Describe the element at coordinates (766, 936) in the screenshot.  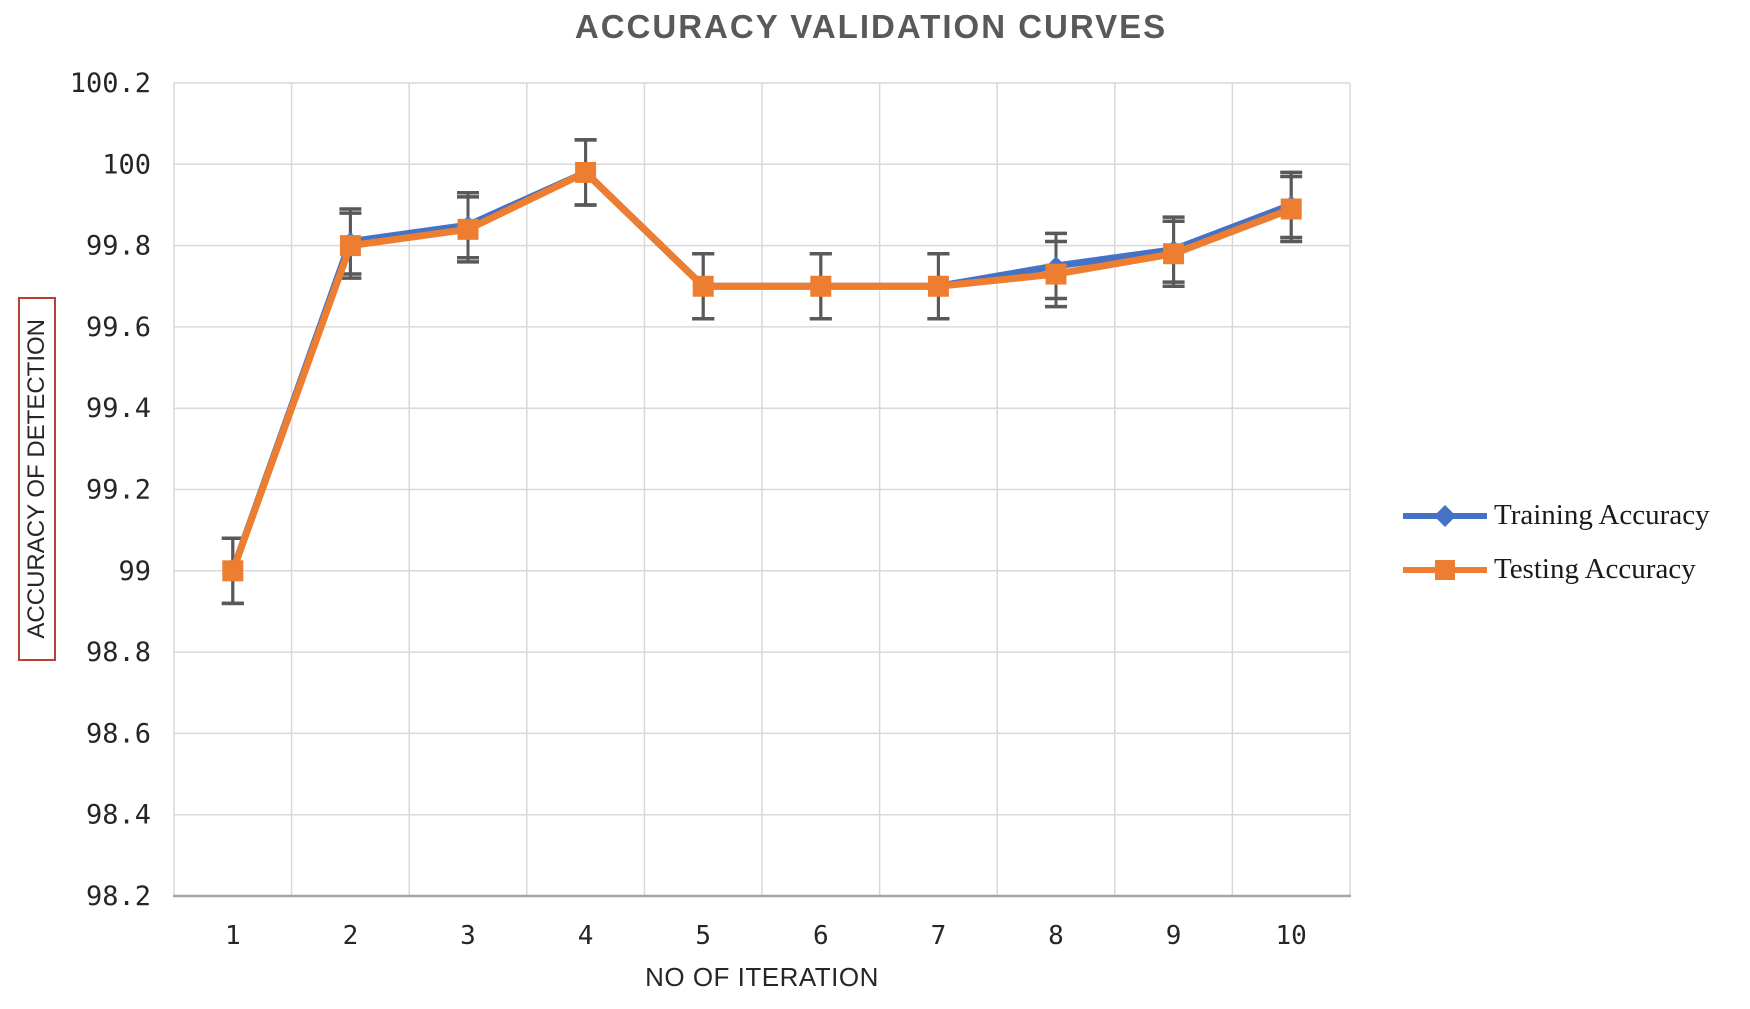
I see `x-tick-labels: 1 2 3 4 5 6 7 8 9 10` at that location.